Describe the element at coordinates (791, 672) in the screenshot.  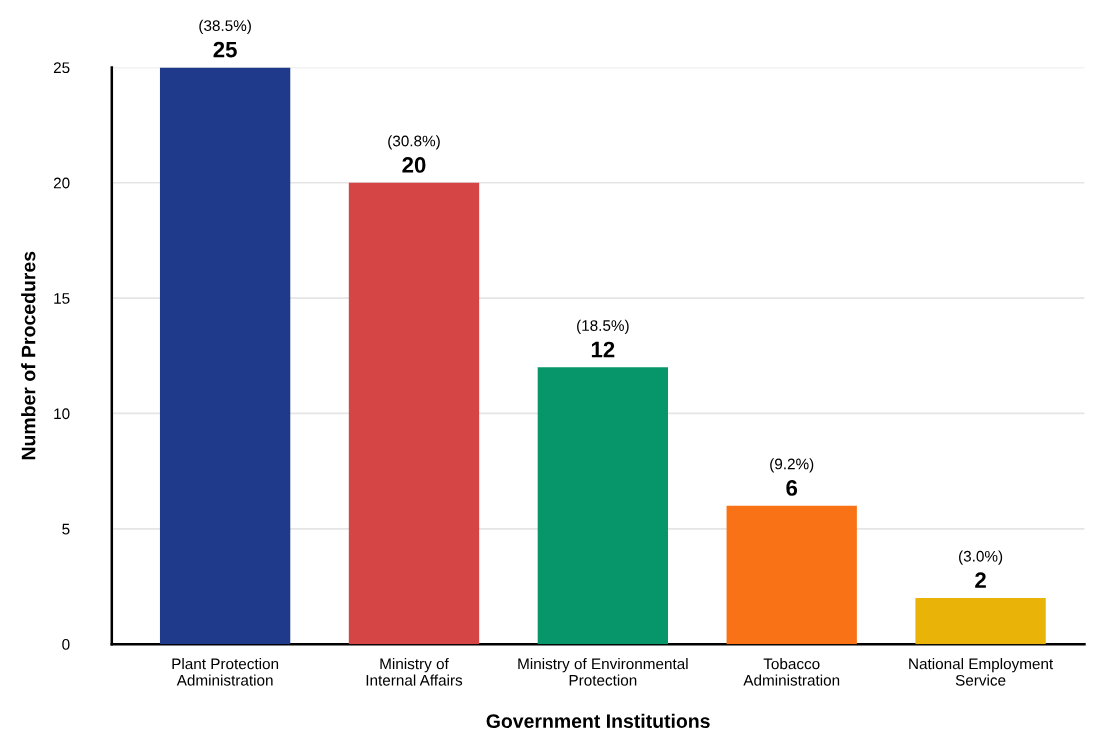
I see `x-tick-label: Tobacco Administration` at that location.